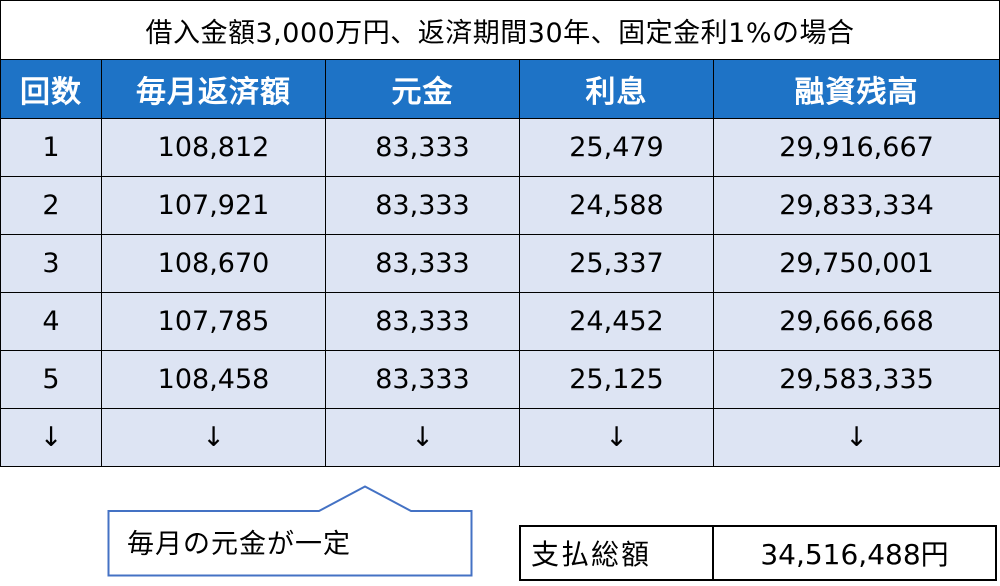 The image size is (1000, 586). What do you see at coordinates (51, 263) in the screenshot?
I see `cell-count: 3` at bounding box center [51, 263].